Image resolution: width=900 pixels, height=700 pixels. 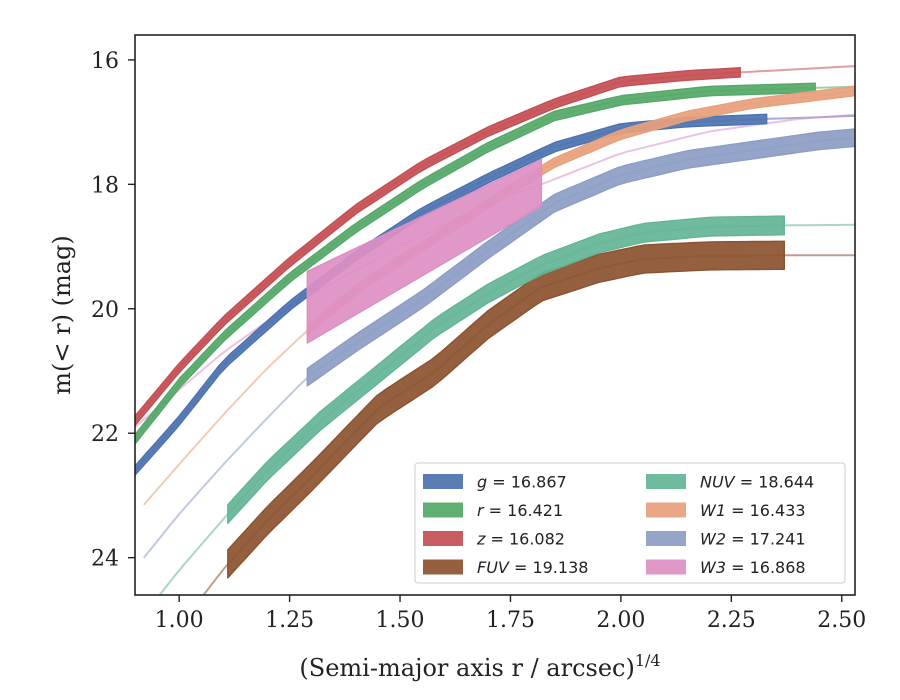 I want to click on legend-label-r: r = 16.421, so click(x=520, y=510).